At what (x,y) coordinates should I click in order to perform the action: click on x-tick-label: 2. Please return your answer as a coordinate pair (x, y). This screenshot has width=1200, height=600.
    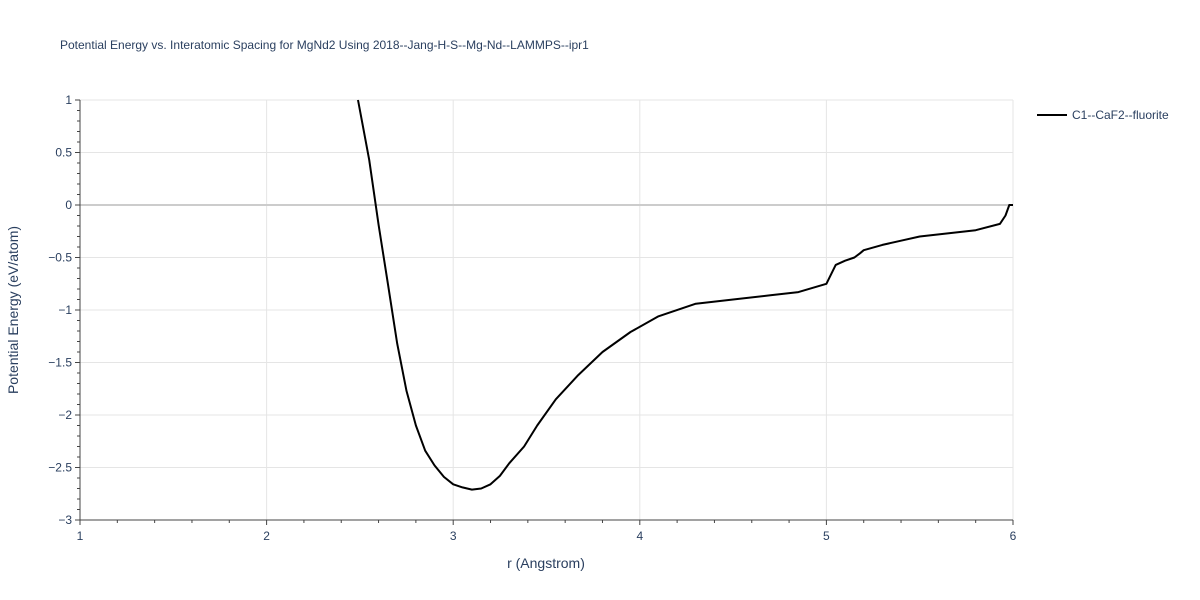
    Looking at the image, I should click on (266, 536).